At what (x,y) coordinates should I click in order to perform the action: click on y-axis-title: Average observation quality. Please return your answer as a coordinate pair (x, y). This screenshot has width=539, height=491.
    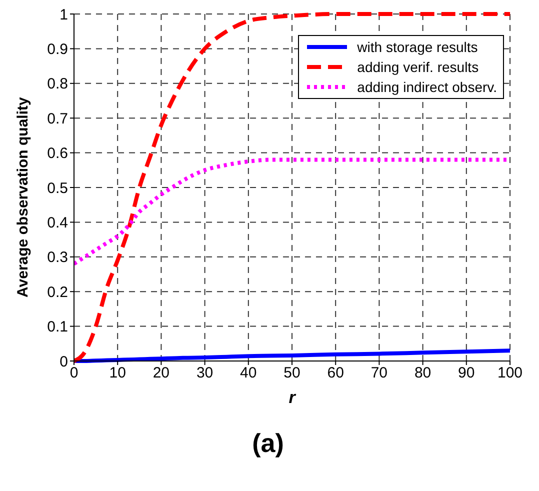
    Looking at the image, I should click on (23, 197).